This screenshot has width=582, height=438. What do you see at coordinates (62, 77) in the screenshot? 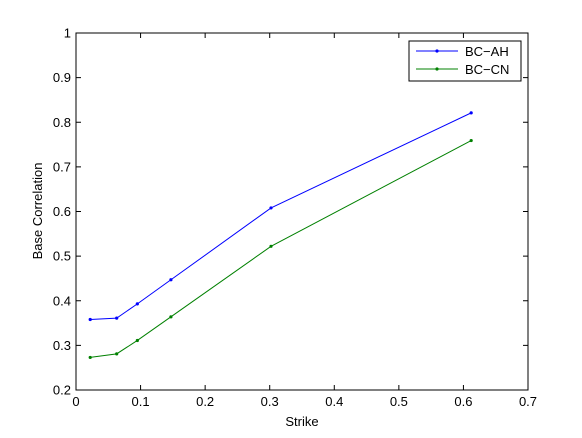
I see `y-tick-label: 0.9` at bounding box center [62, 77].